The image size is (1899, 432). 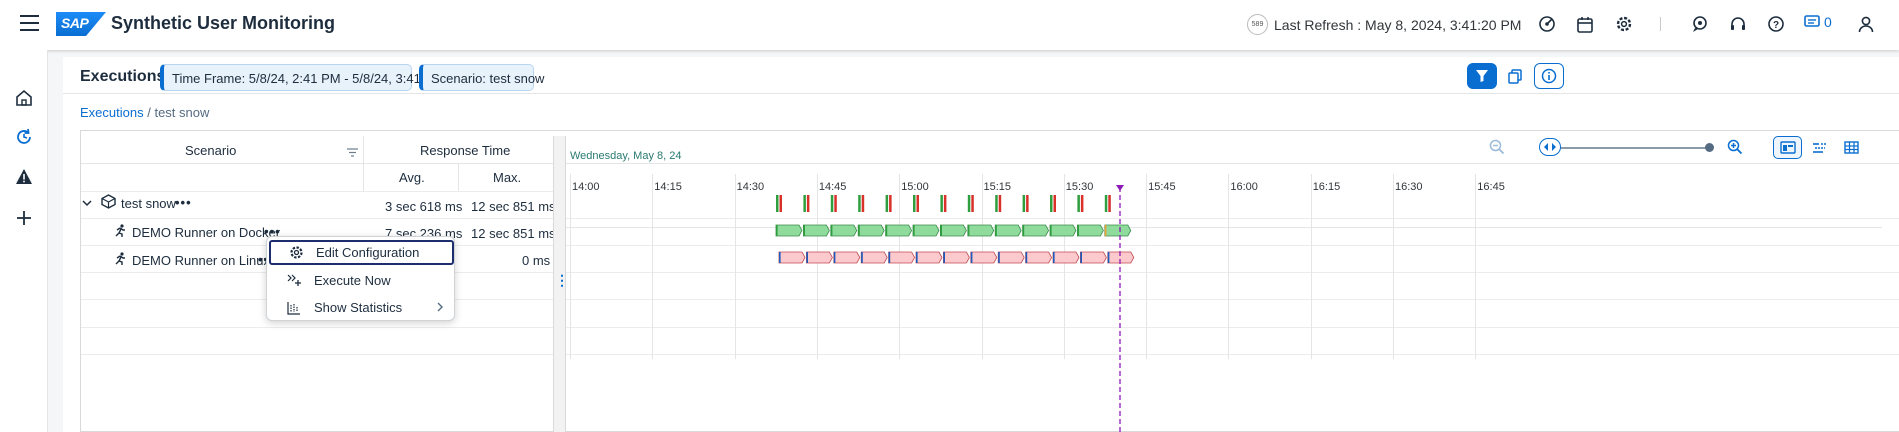 What do you see at coordinates (1482, 76) in the screenshot?
I see `filter-button` at bounding box center [1482, 76].